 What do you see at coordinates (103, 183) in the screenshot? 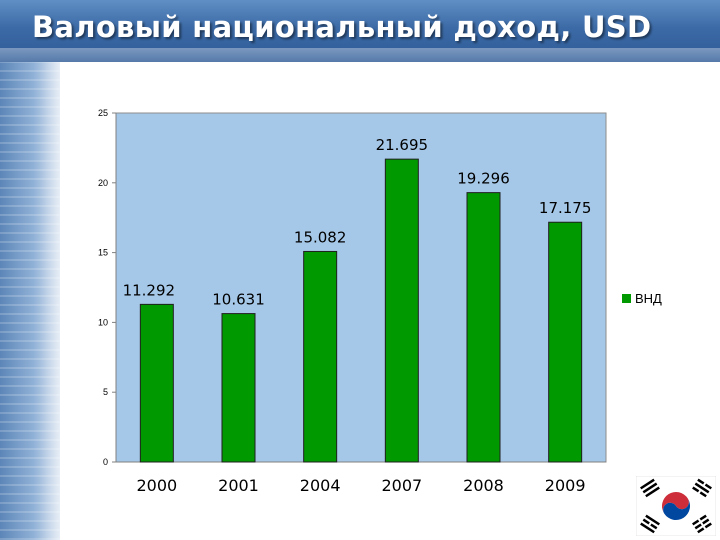
I see `y-tick-label: 20` at bounding box center [103, 183].